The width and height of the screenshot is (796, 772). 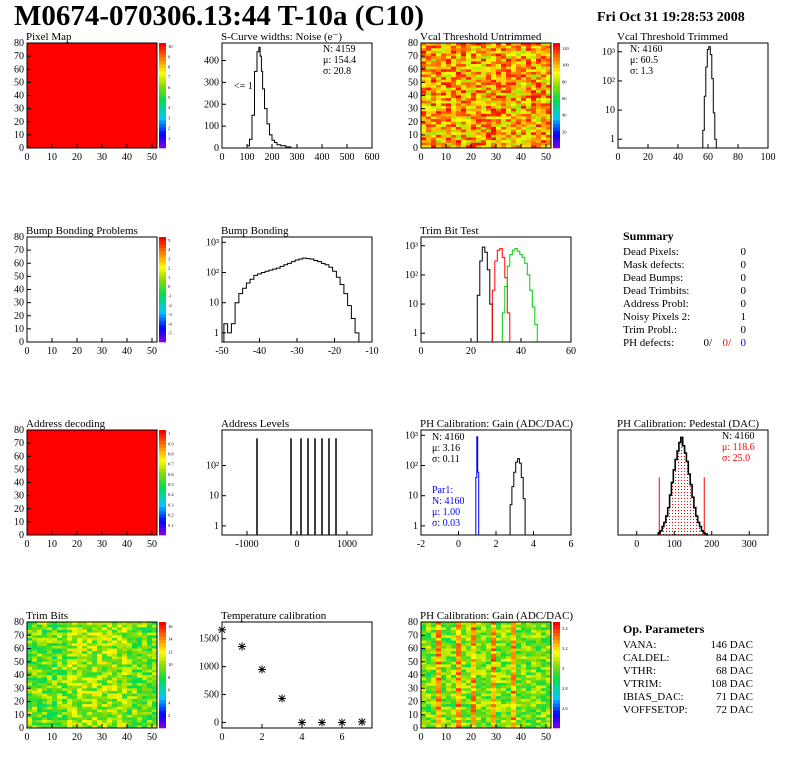 I want to click on par-stats-line: μ: 1.00, so click(x=446, y=512).